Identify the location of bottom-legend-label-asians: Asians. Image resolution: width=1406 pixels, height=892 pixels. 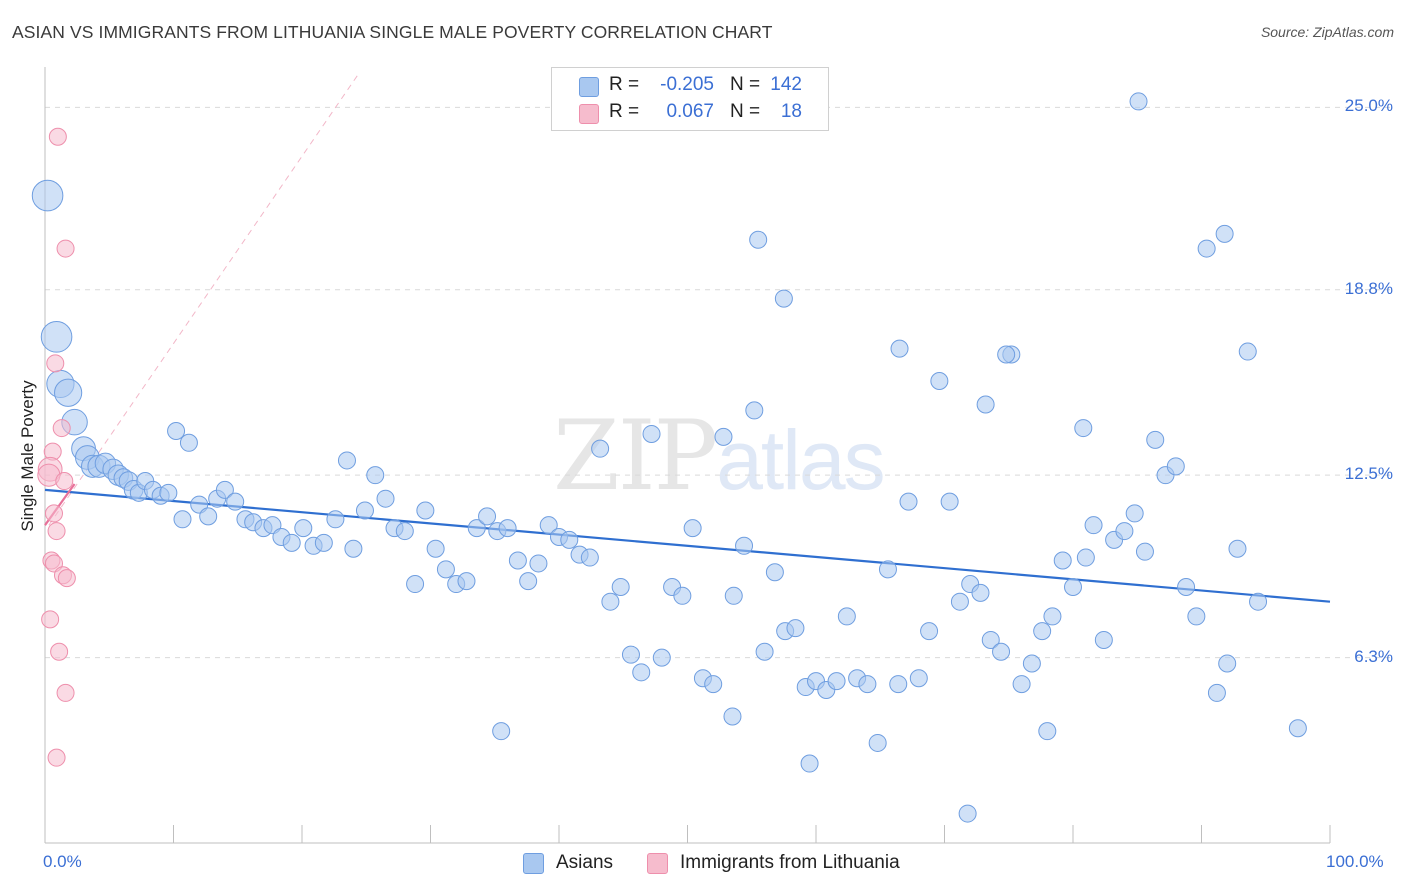
(585, 862).